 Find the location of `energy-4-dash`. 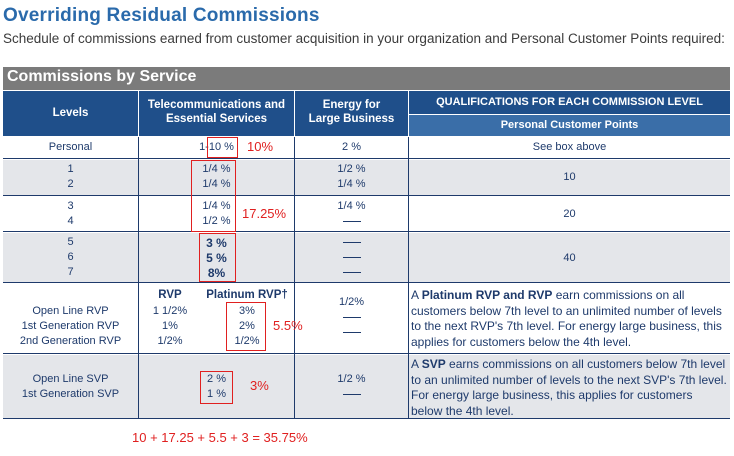

energy-4-dash is located at coordinates (351, 221).